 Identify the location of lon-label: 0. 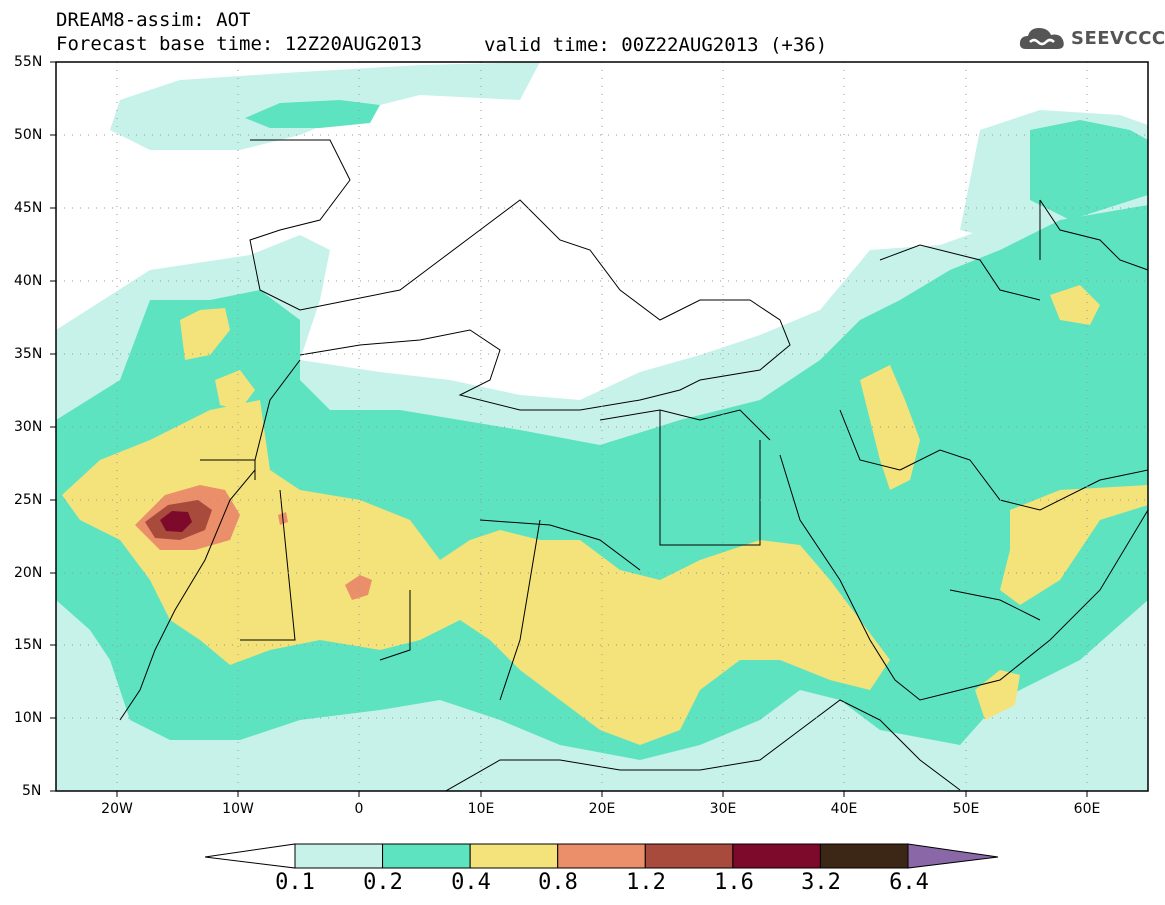
(359, 809).